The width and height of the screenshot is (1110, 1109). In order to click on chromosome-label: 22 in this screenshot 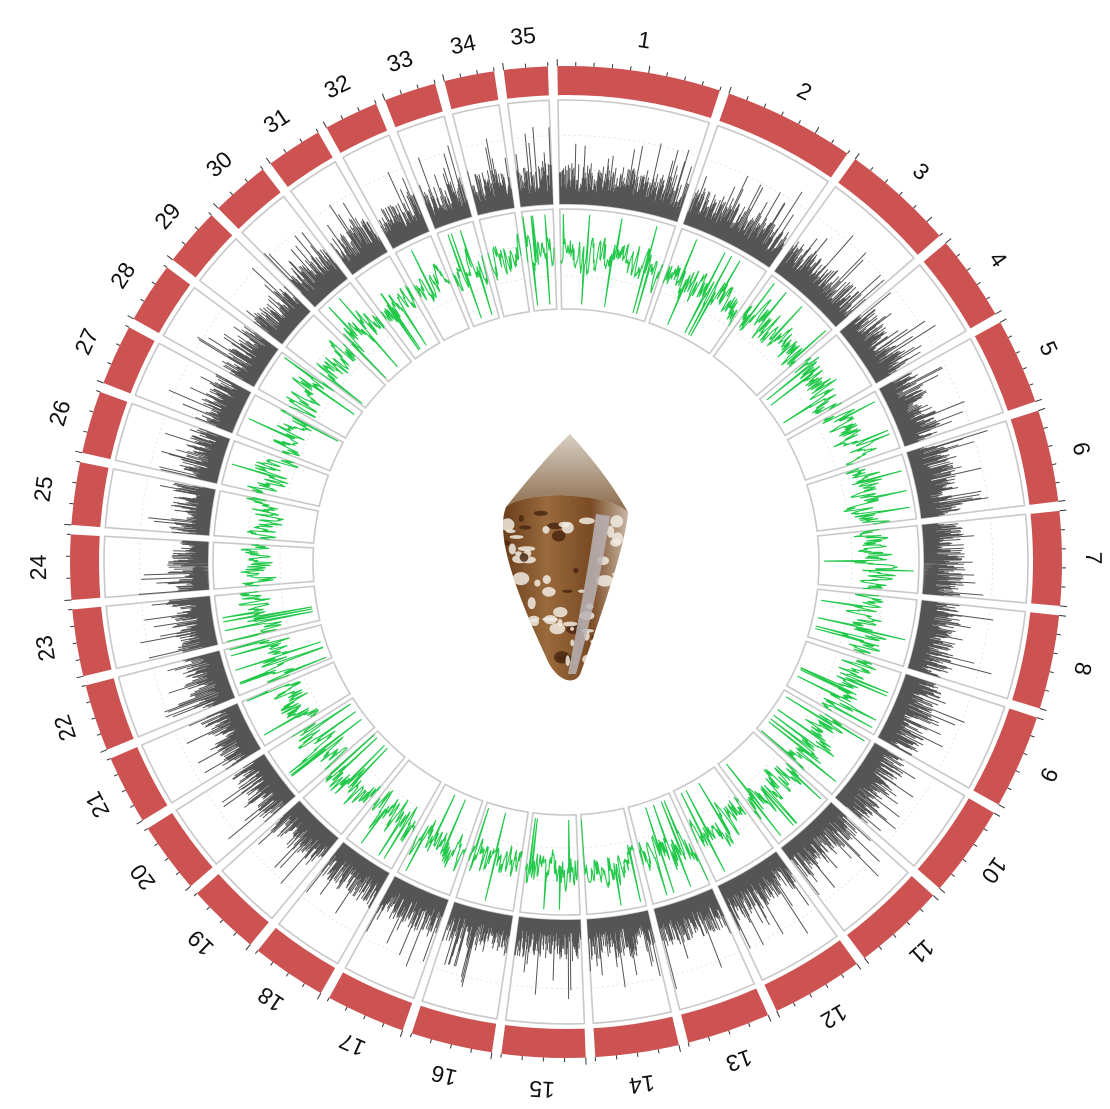, I will do `click(64, 728)`.